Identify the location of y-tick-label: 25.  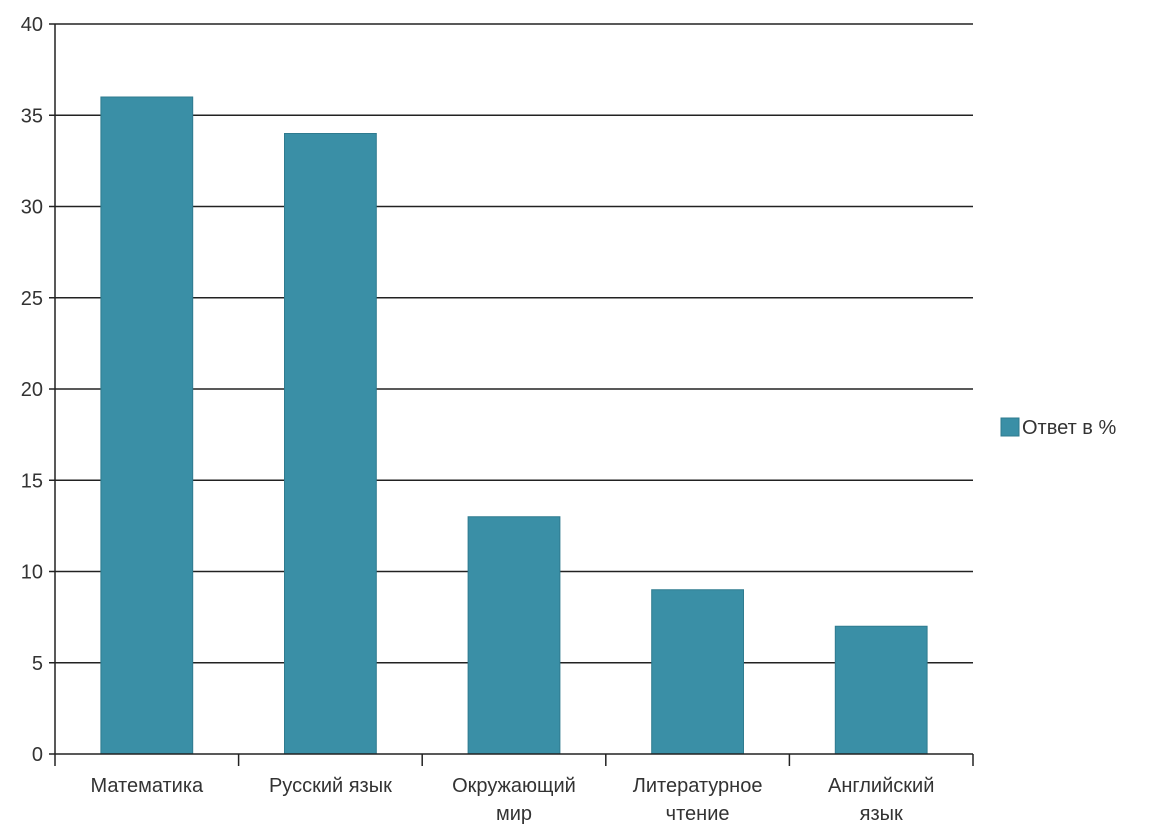
(32, 299).